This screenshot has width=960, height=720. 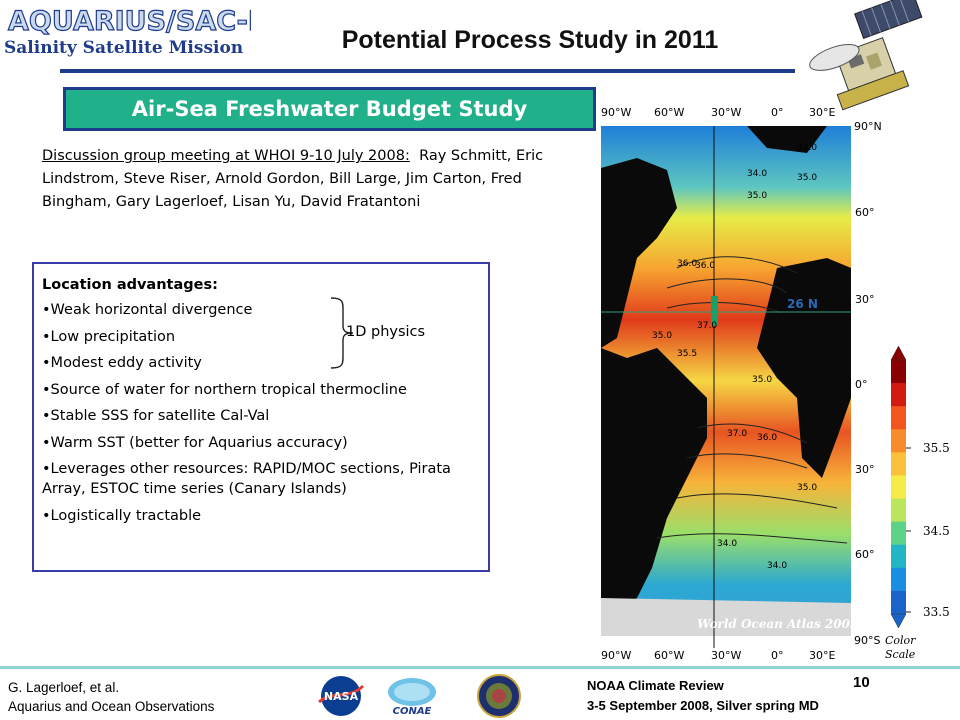 I want to click on map-credit: World Ocean Atlas 2005, so click(x=777, y=624).